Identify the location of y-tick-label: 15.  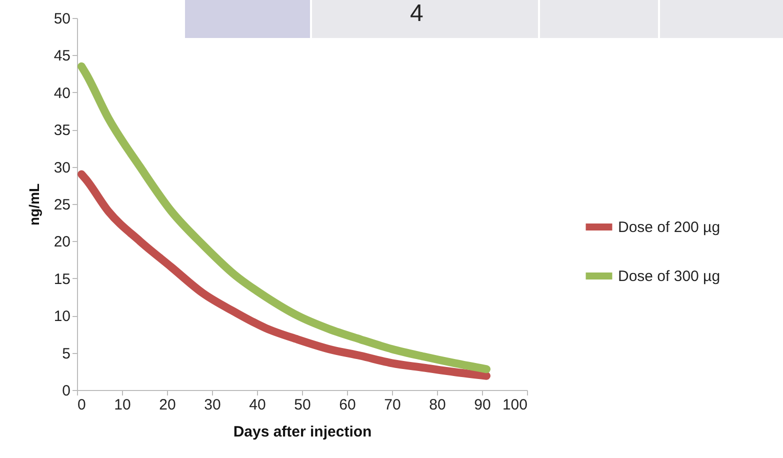
(62, 279).